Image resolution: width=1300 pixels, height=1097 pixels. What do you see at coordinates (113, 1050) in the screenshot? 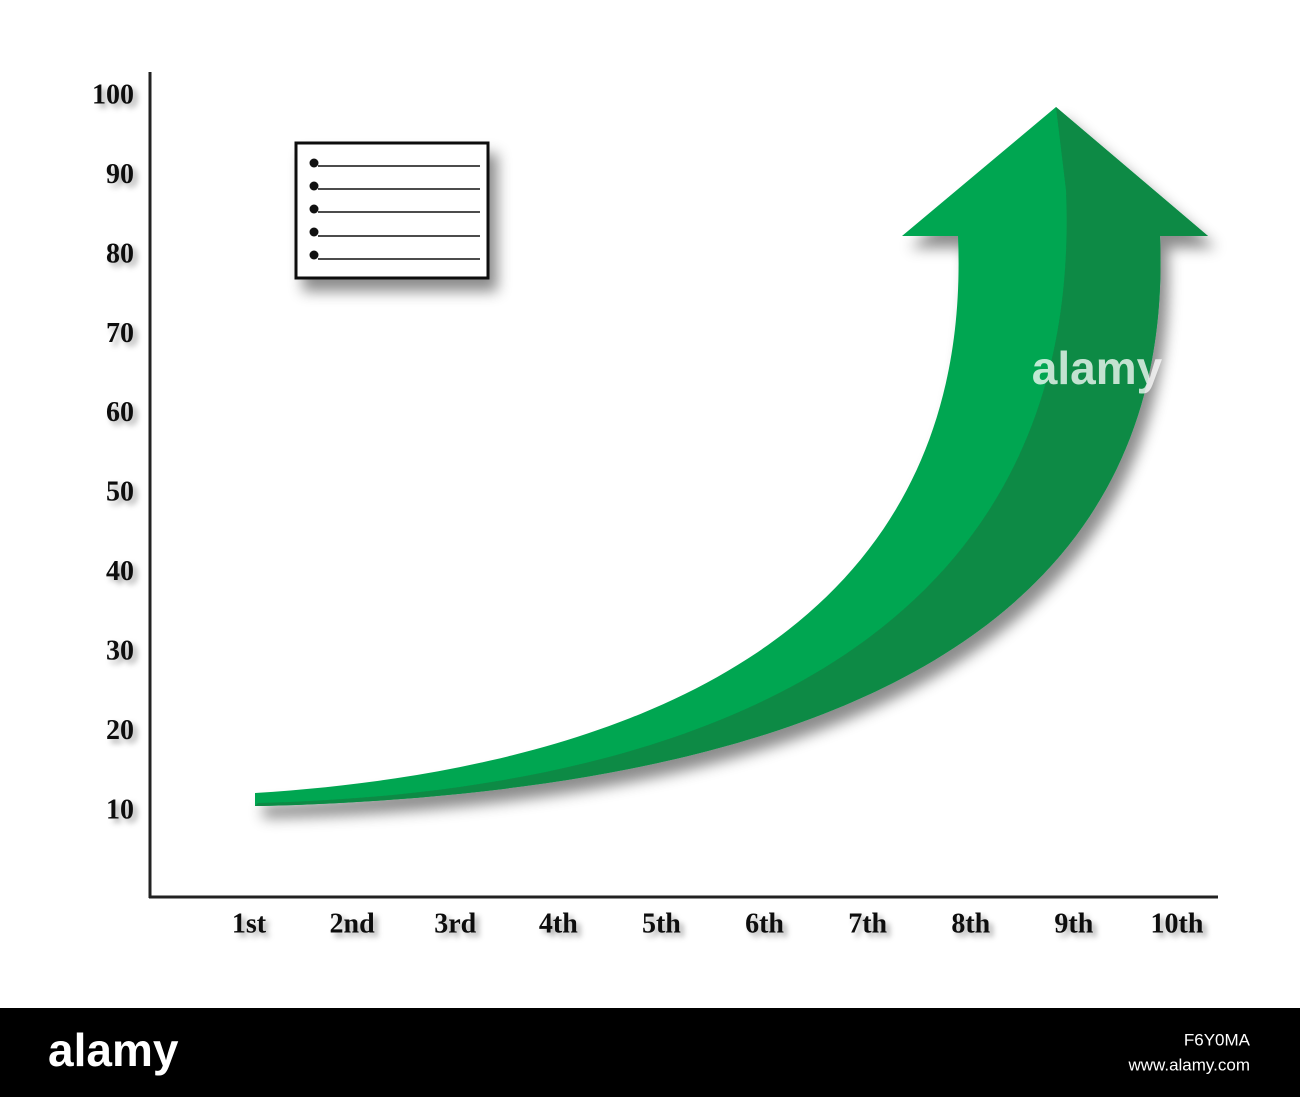
I see `footer-brand: alamy` at bounding box center [113, 1050].